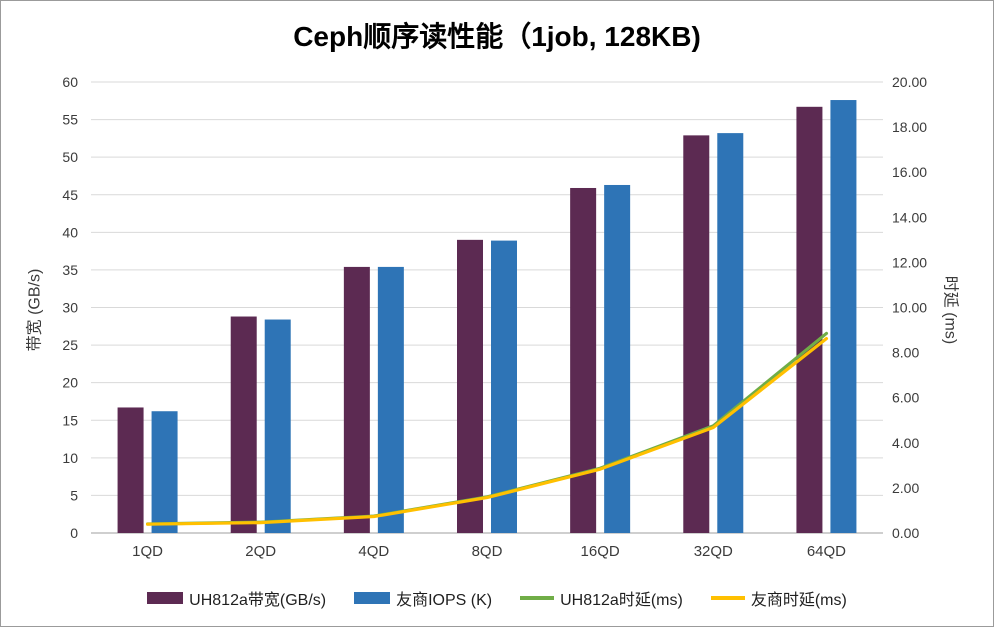 Image resolution: width=994 pixels, height=627 pixels. What do you see at coordinates (843, 316) in the screenshot?
I see `bar-competitor-64qd` at bounding box center [843, 316].